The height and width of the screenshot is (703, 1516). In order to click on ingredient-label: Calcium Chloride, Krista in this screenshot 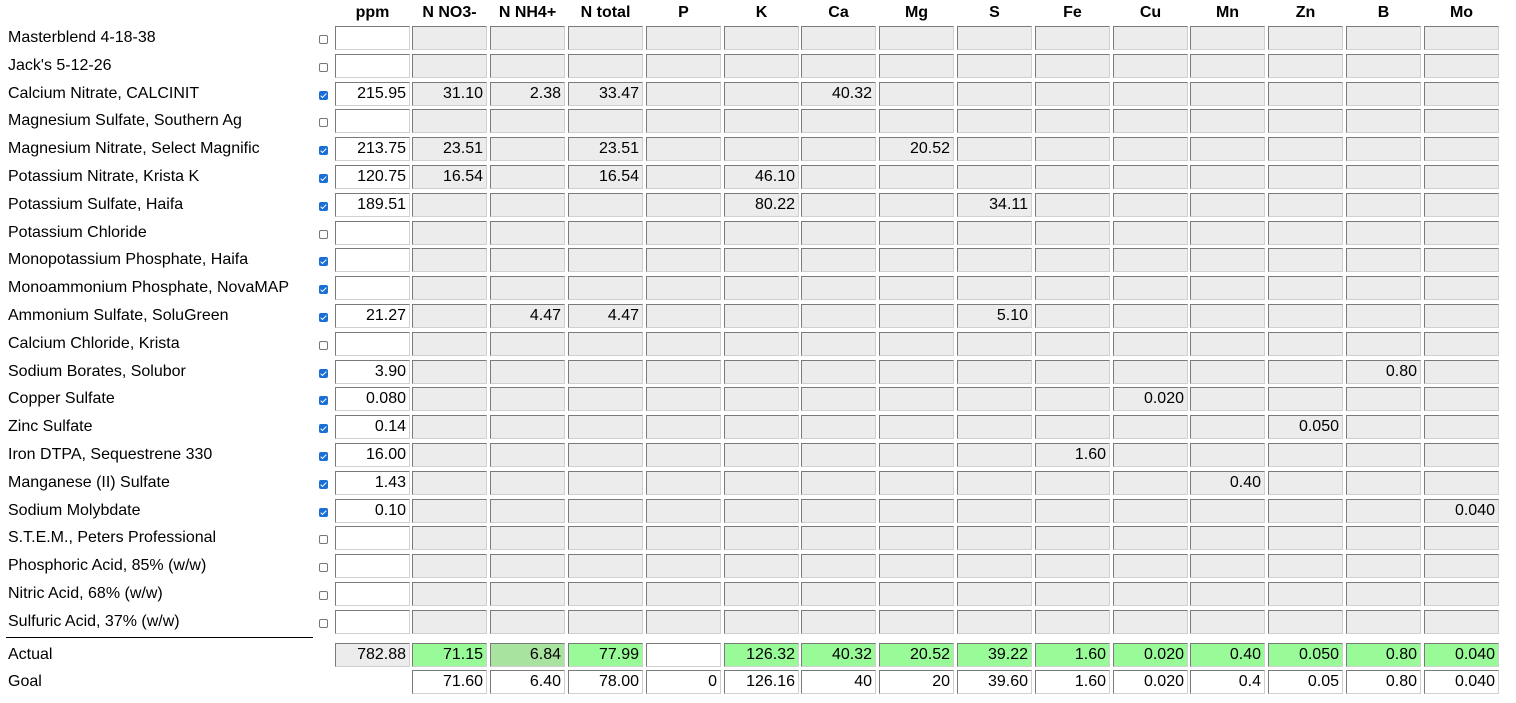, I will do `click(94, 343)`.